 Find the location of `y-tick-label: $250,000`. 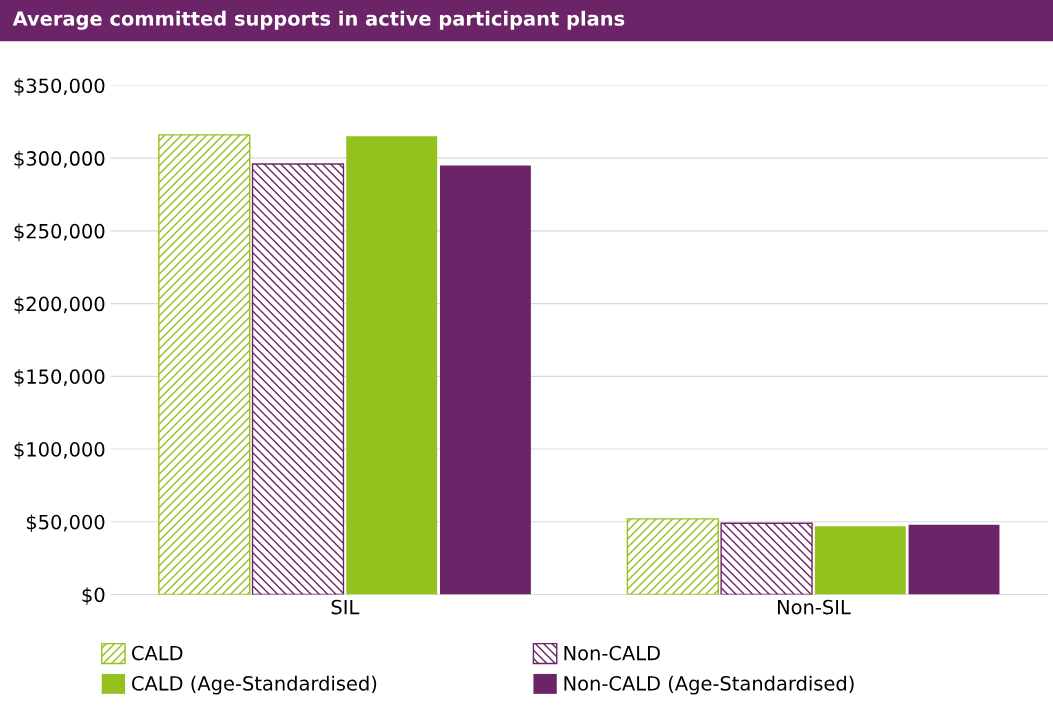

y-tick-label: $250,000 is located at coordinates (59, 232).